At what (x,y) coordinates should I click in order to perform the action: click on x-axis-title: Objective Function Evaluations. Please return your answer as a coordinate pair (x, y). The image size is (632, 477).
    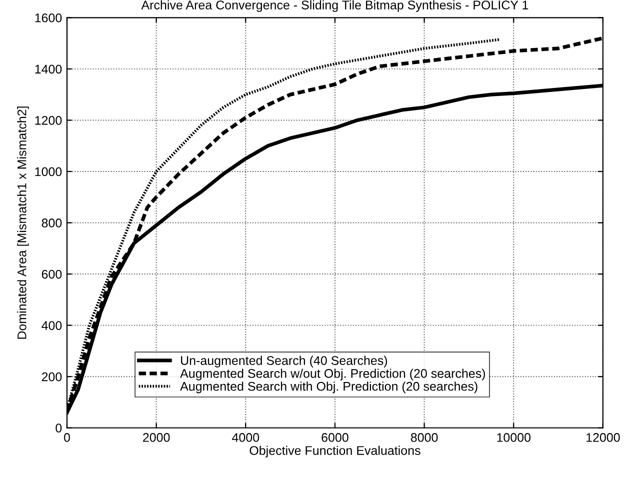
    Looking at the image, I should click on (335, 452).